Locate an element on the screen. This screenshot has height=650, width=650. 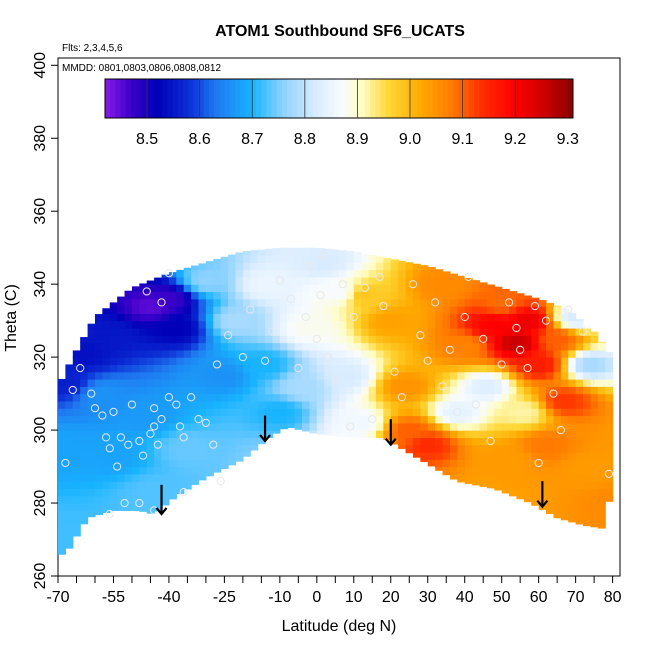
x-axis-label: Latitude (deg N) is located at coordinates (339, 626).